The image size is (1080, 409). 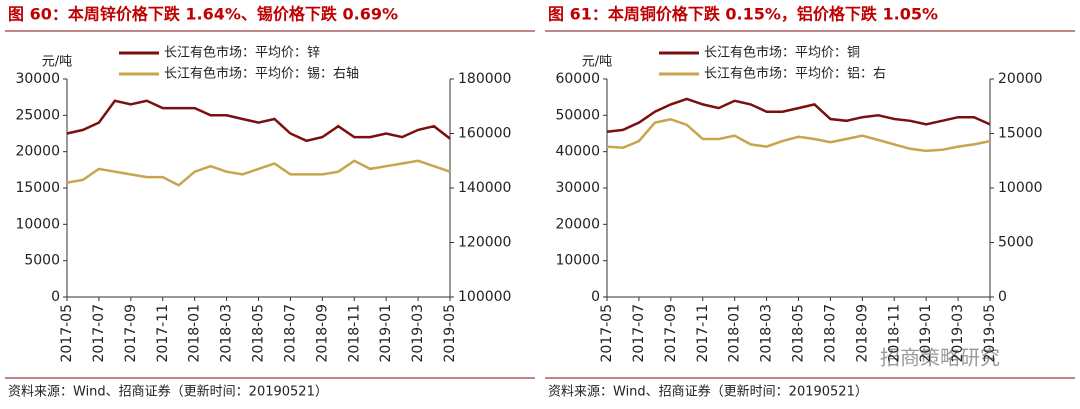 I want to click on y2-tick-label: 5000, so click(x=1016, y=243).